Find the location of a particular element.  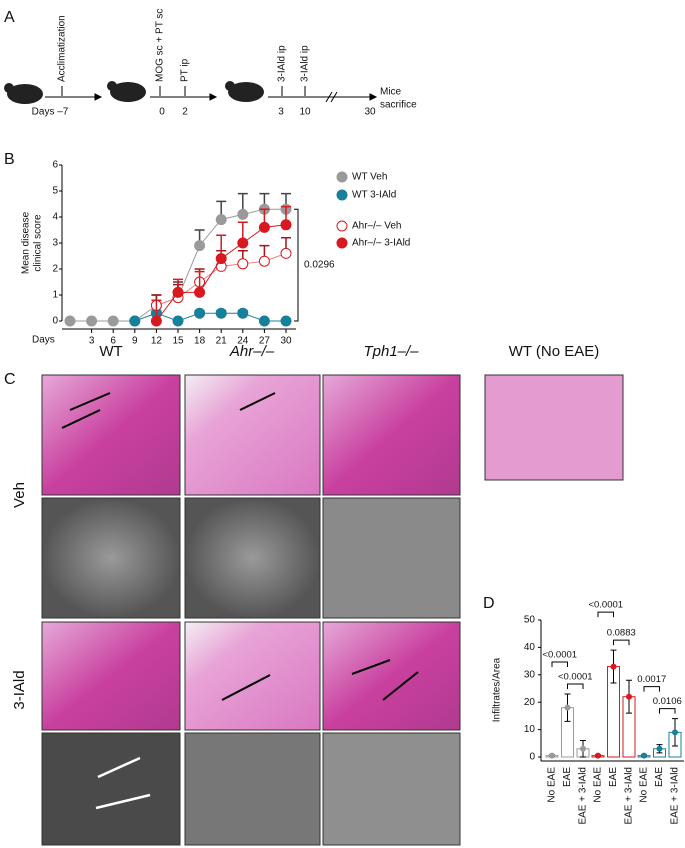

y-tick-label: 3 is located at coordinates (55, 243).